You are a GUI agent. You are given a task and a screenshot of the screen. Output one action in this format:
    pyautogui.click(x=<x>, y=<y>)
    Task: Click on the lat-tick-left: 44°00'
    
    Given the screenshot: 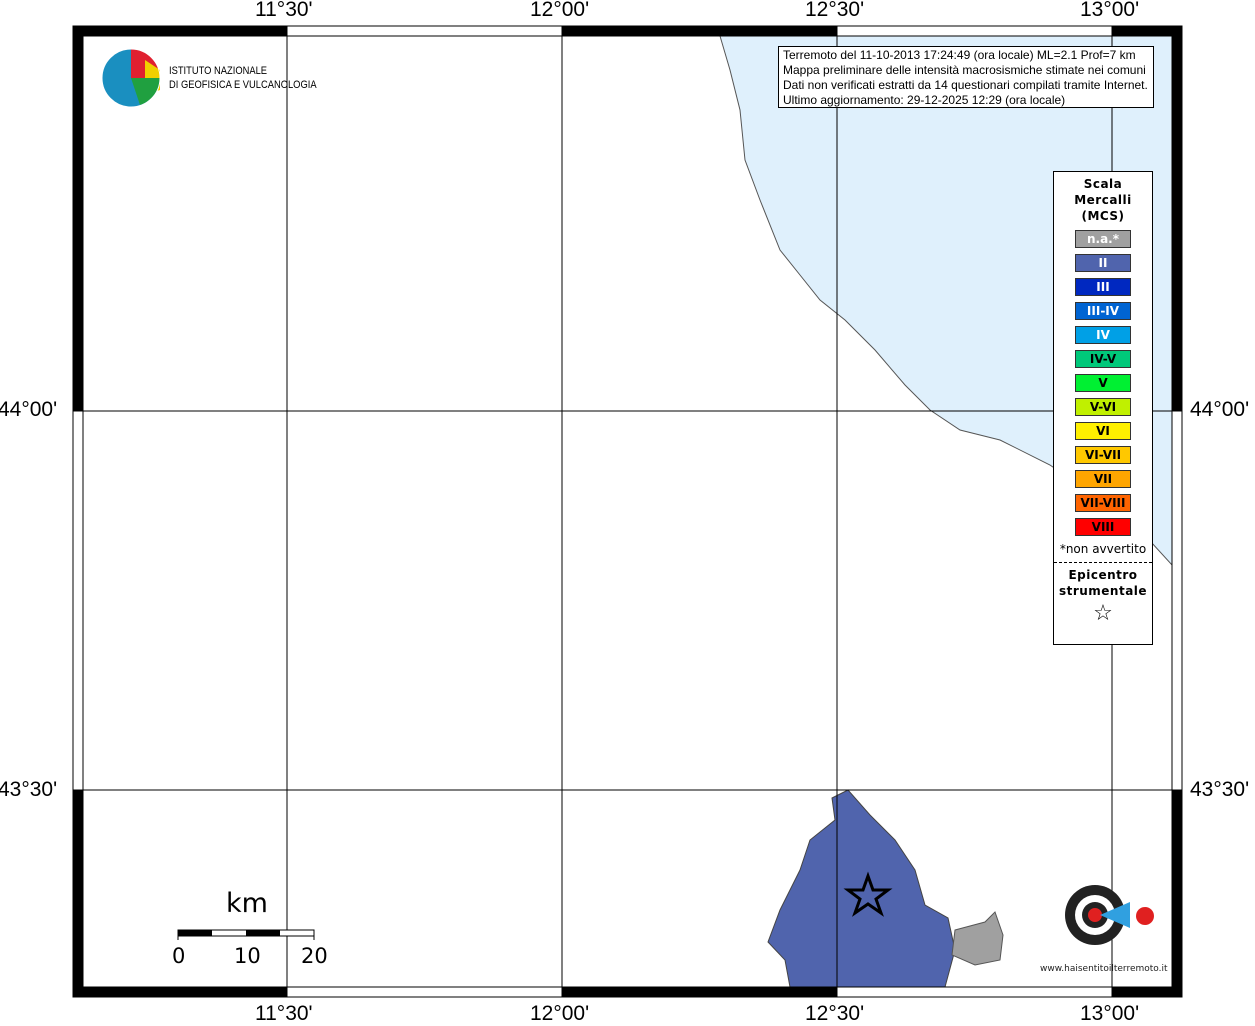 What is the action you would take?
    pyautogui.click(x=29, y=409)
    